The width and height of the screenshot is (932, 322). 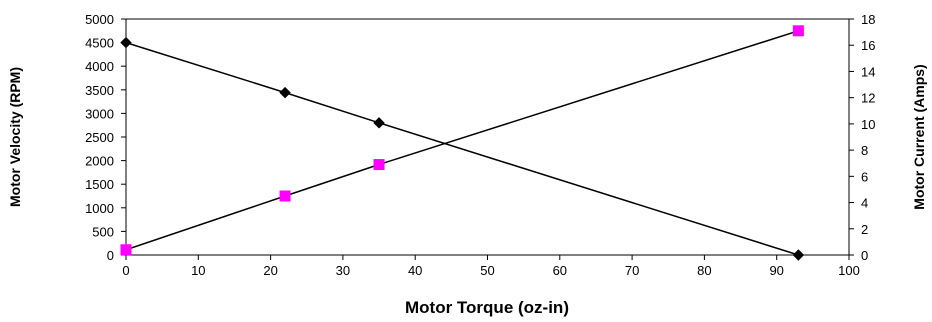 What do you see at coordinates (99, 90) in the screenshot?
I see `y-tick-label: 3500` at bounding box center [99, 90].